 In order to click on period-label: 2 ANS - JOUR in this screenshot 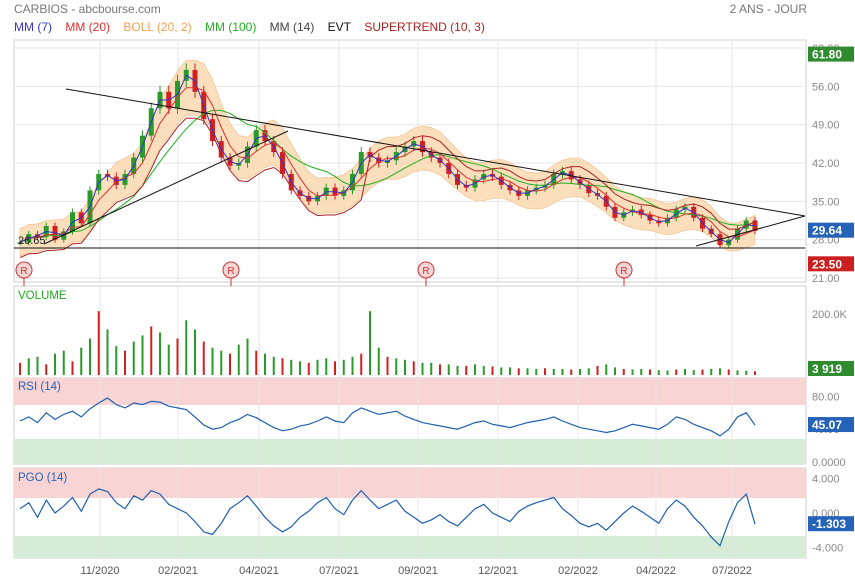, I will do `click(768, 9)`.